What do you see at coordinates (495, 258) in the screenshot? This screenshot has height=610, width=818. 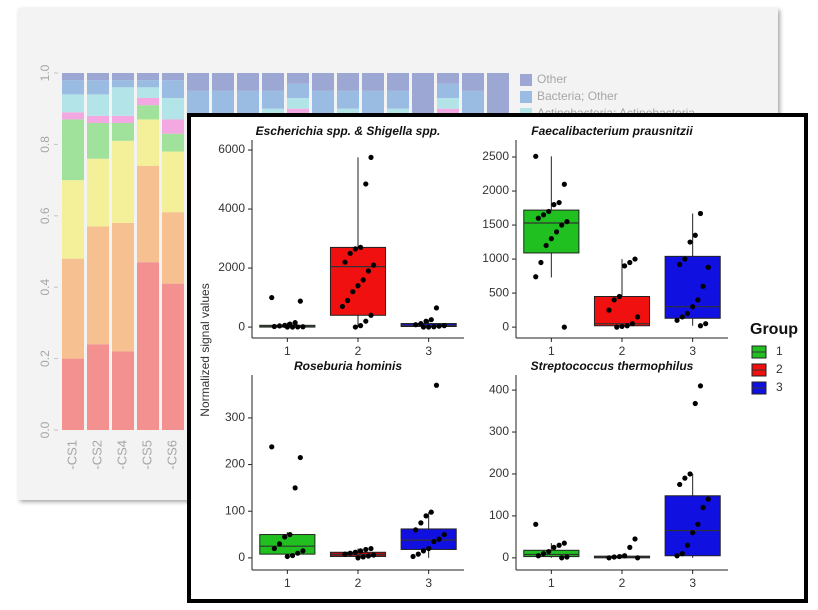 I see `y-tick-label: 1000` at bounding box center [495, 258].